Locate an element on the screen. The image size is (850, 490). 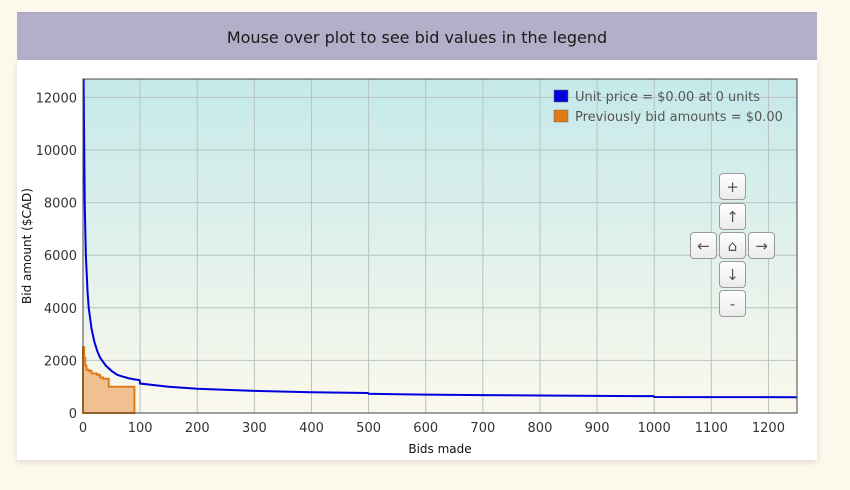
x-tick-label: 600 is located at coordinates (425, 428).